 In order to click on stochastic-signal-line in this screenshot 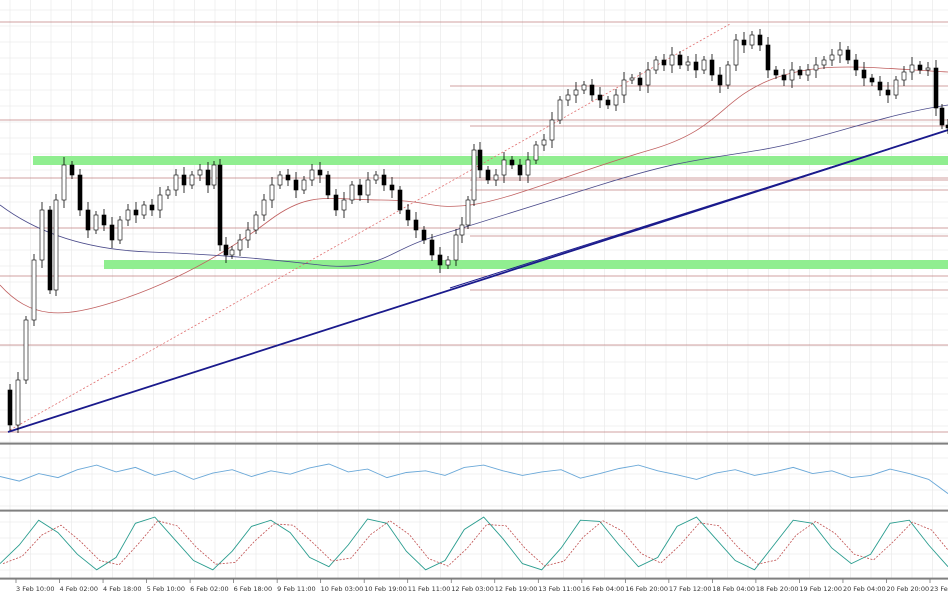, I will do `click(475, 543)`.